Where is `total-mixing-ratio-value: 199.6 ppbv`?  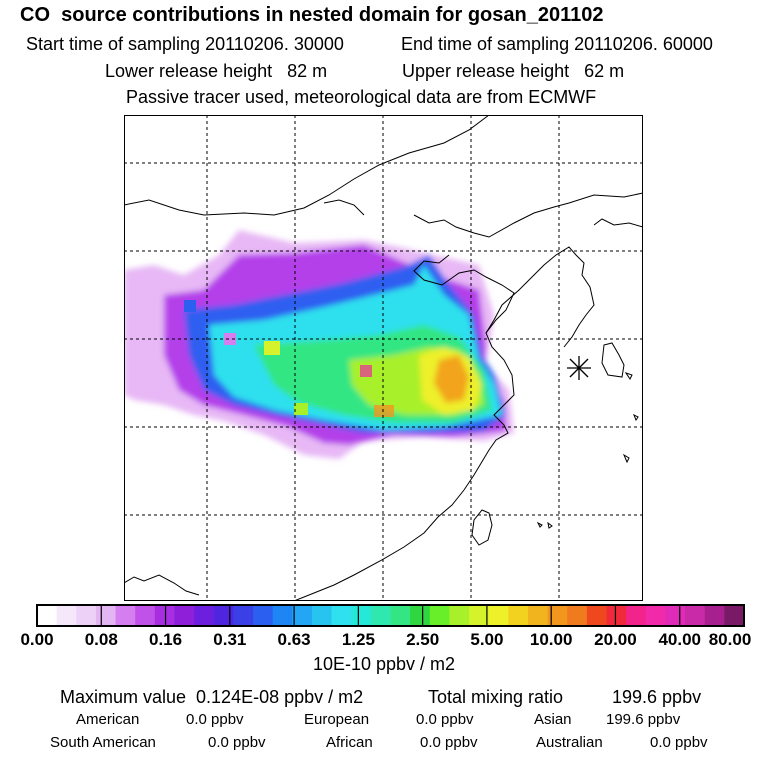 total-mixing-ratio-value: 199.6 ppbv is located at coordinates (657, 697).